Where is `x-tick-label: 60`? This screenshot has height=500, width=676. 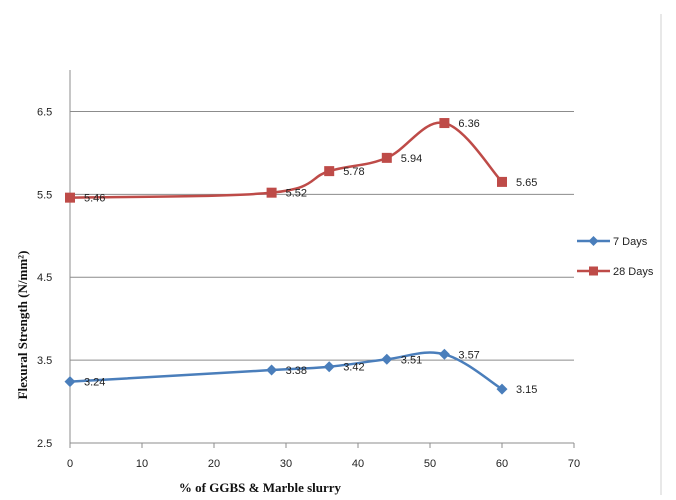 x-tick-label: 60 is located at coordinates (502, 464).